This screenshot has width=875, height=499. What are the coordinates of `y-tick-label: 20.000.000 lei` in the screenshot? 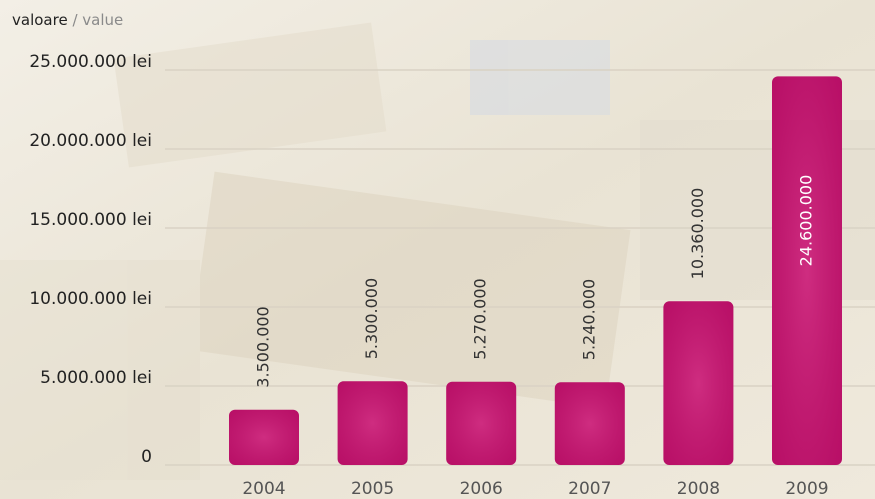 It's located at (90, 141).